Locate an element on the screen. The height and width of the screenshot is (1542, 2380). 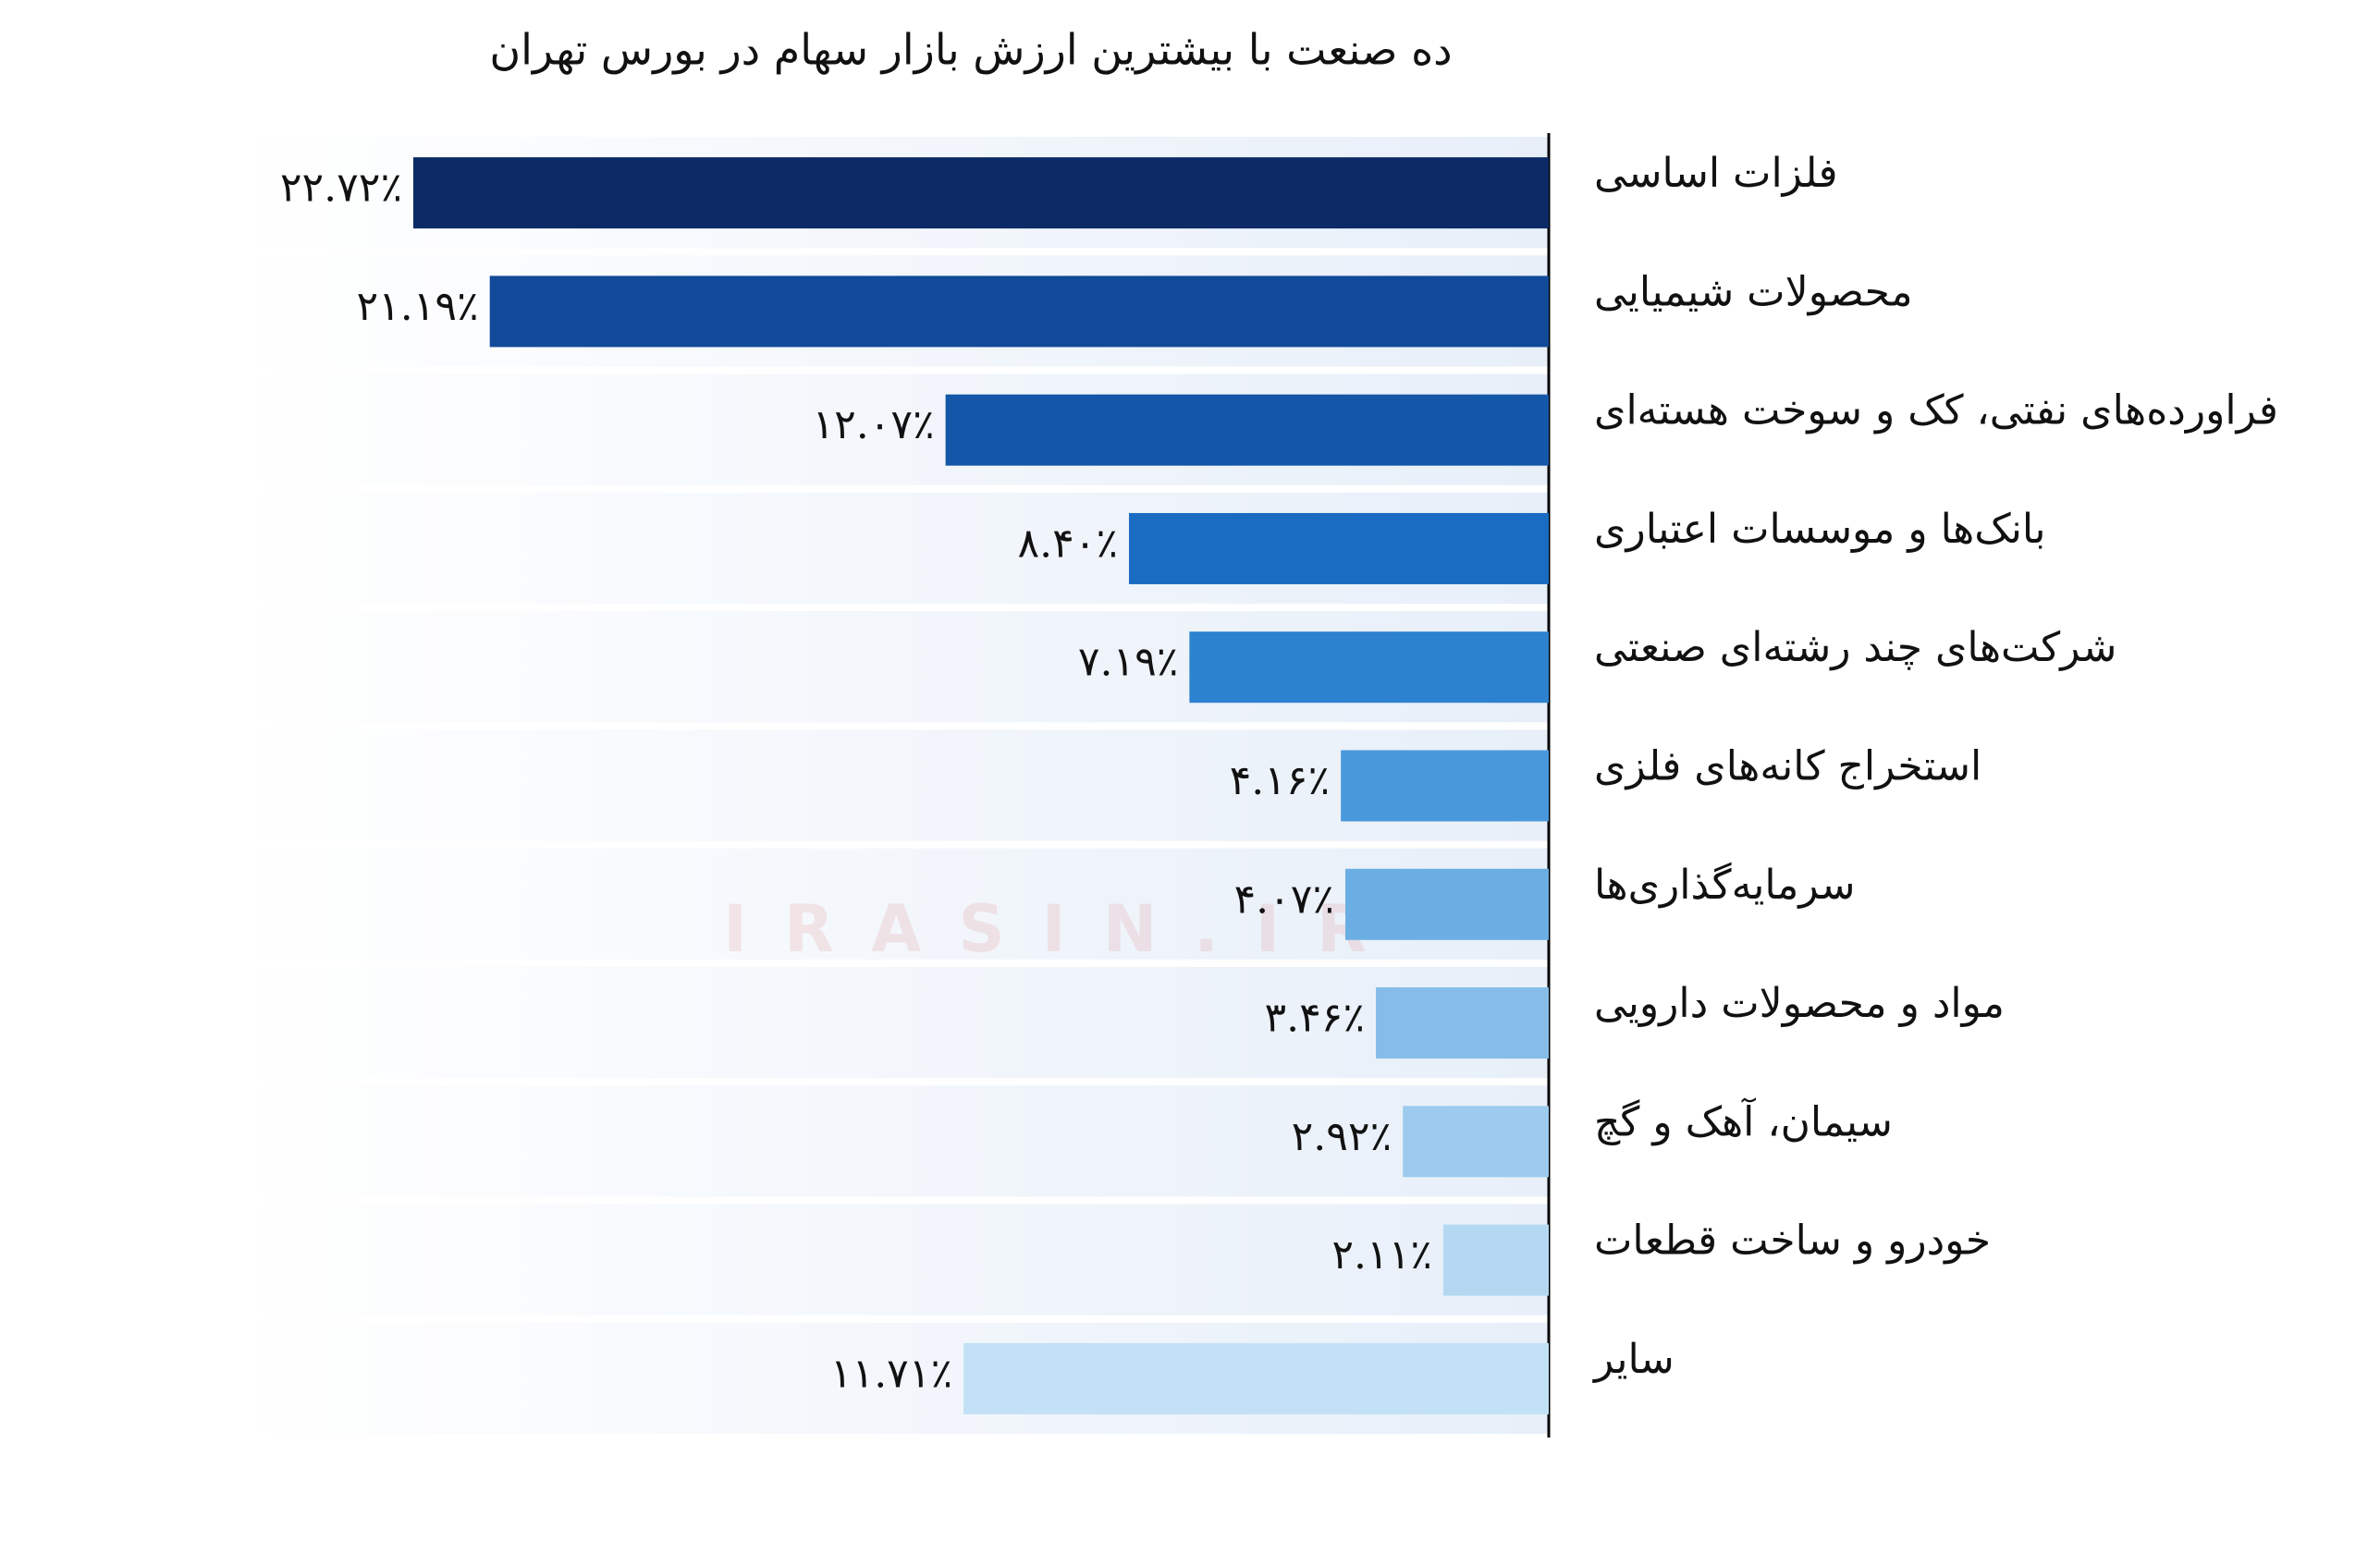
value-label: ۱۲.۰۷٪ is located at coordinates (873, 424).